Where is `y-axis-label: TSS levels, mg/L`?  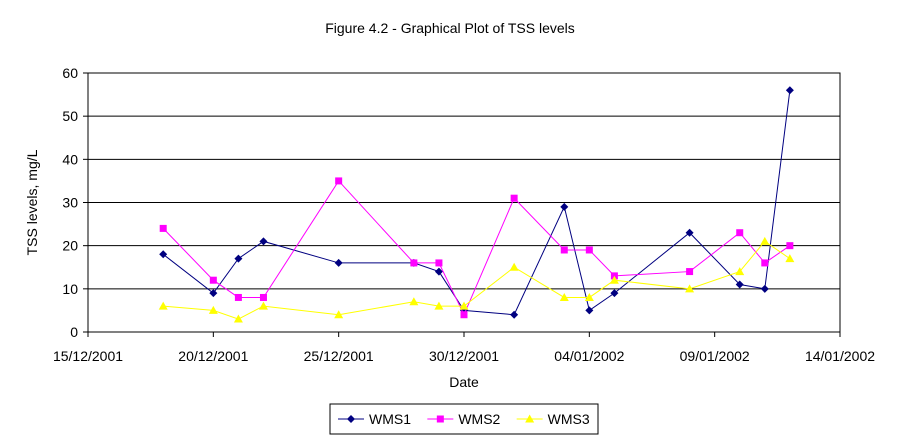 y-axis-label: TSS levels, mg/L is located at coordinates (32, 202).